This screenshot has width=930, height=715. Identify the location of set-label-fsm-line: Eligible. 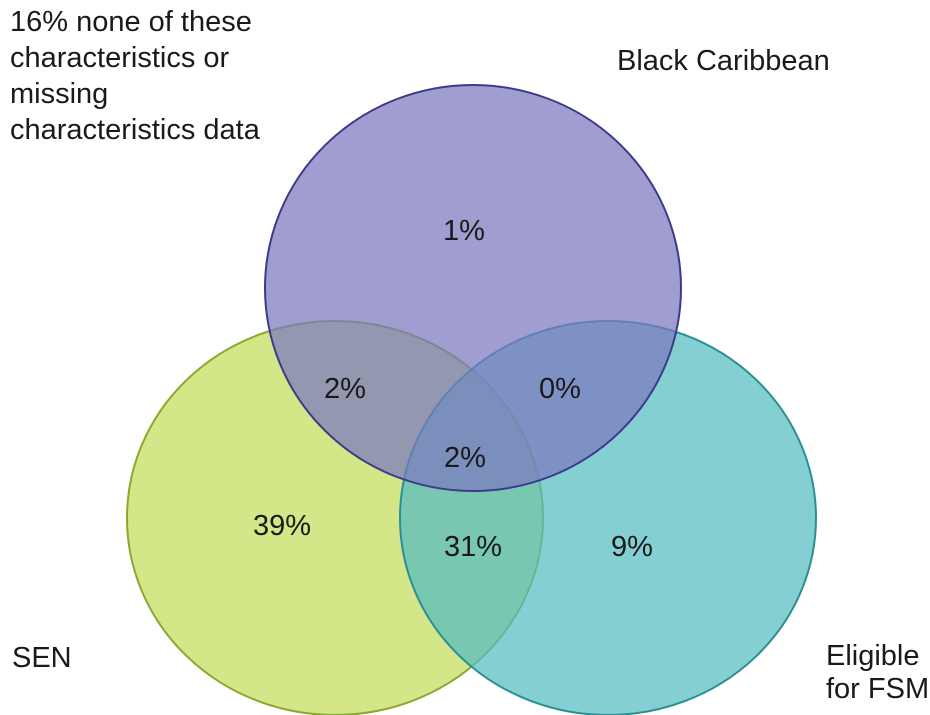
(873, 656).